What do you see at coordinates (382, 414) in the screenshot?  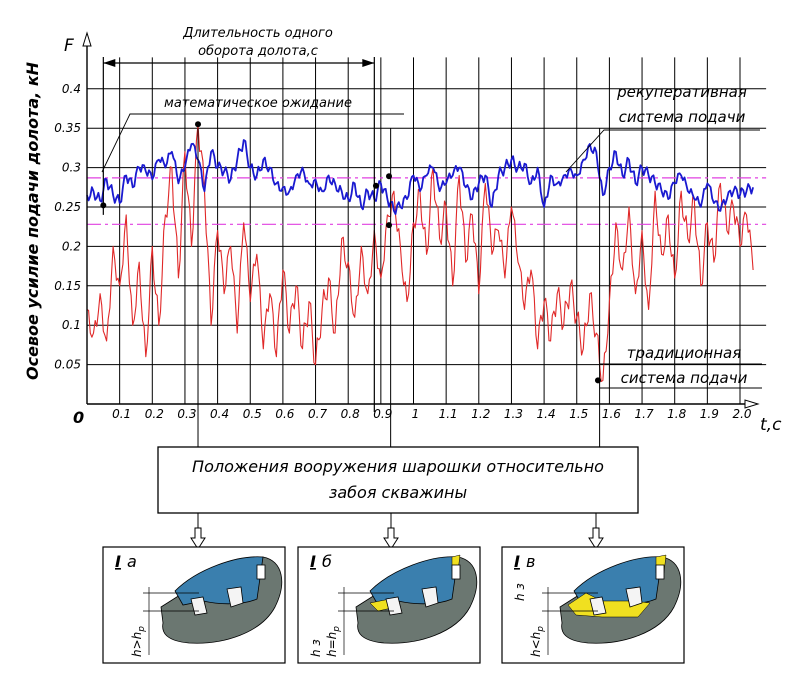 I see `x-tick-label-8: 0.9` at bounding box center [382, 414].